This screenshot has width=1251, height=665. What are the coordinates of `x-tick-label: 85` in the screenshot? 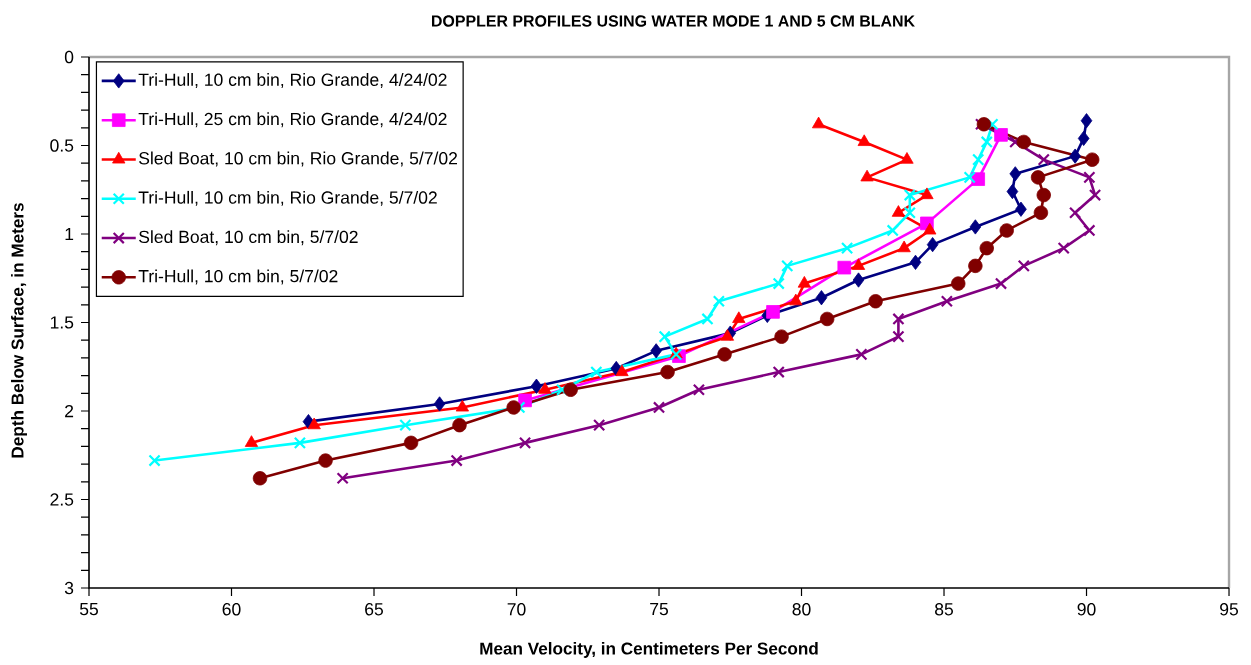 It's located at (944, 609).